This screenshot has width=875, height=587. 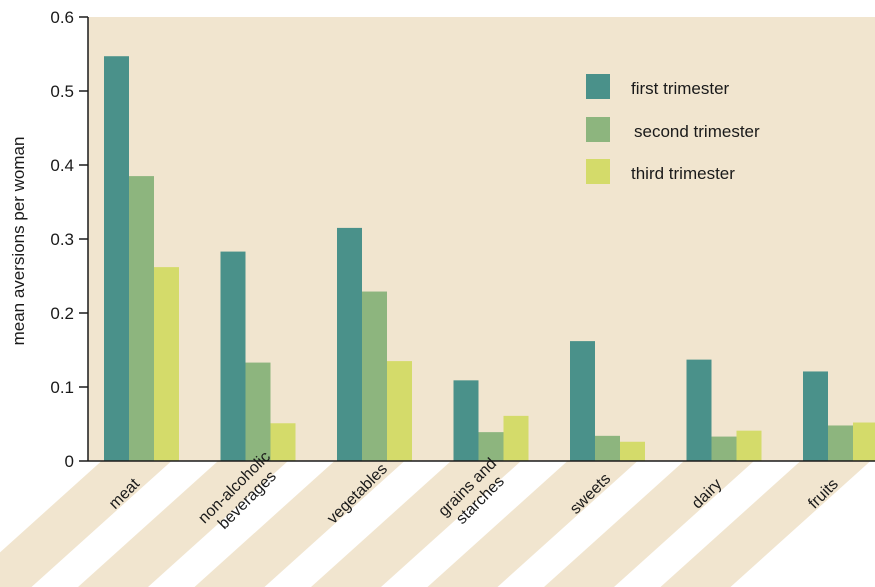 What do you see at coordinates (683, 173) in the screenshot?
I see `legend-label: third trimester` at bounding box center [683, 173].